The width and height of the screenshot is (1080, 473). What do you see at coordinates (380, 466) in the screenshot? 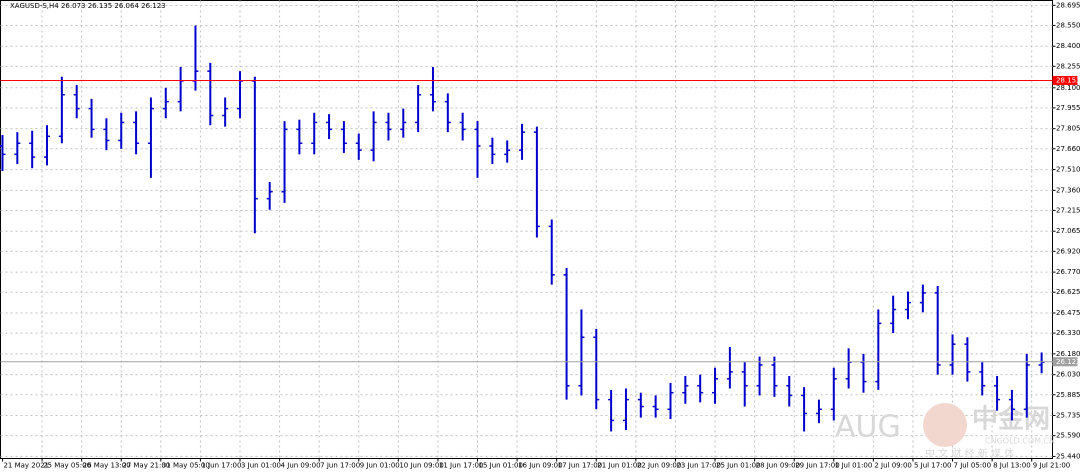
I see `x-tick-label: 9 Jun 01:00` at bounding box center [380, 466].